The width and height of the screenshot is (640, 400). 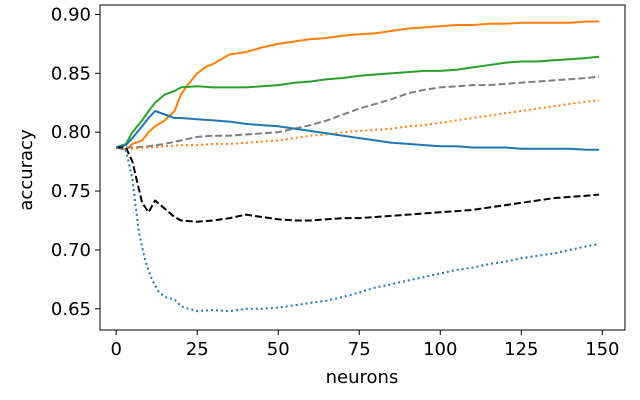 What do you see at coordinates (359, 349) in the screenshot?
I see `x-tick-label: 75` at bounding box center [359, 349].